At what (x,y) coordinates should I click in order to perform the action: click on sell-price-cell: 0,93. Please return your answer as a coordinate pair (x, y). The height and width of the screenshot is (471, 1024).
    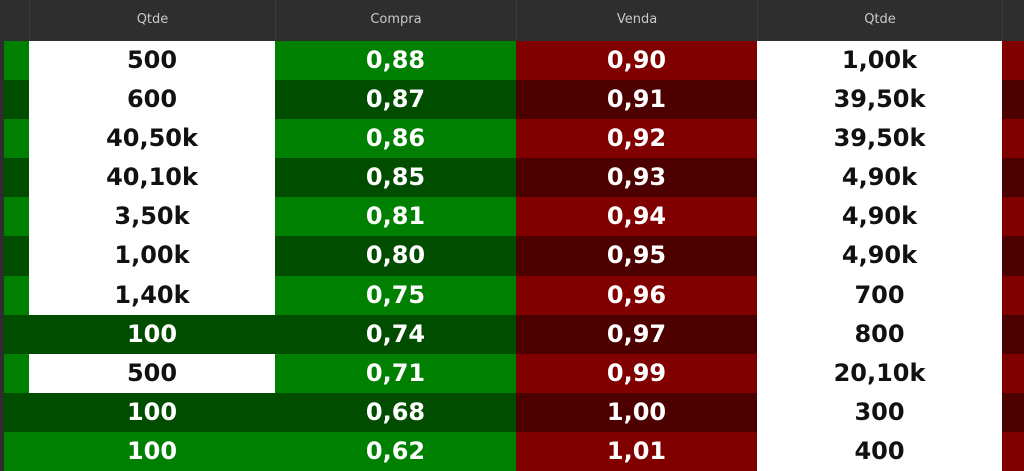
    Looking at the image, I should click on (636, 178).